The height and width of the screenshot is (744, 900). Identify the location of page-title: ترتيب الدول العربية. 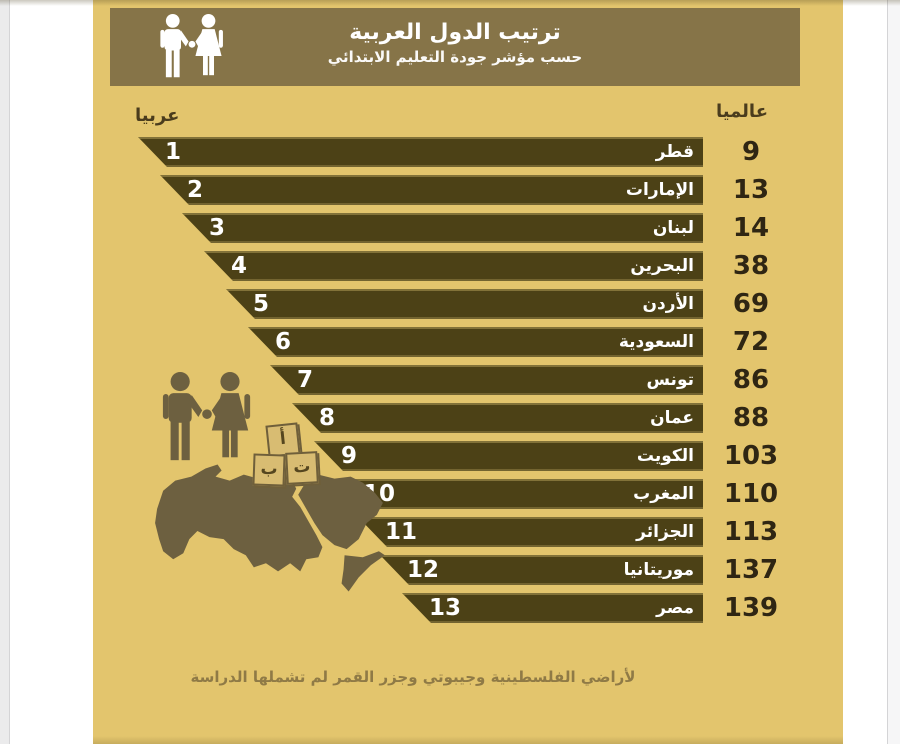
(455, 32).